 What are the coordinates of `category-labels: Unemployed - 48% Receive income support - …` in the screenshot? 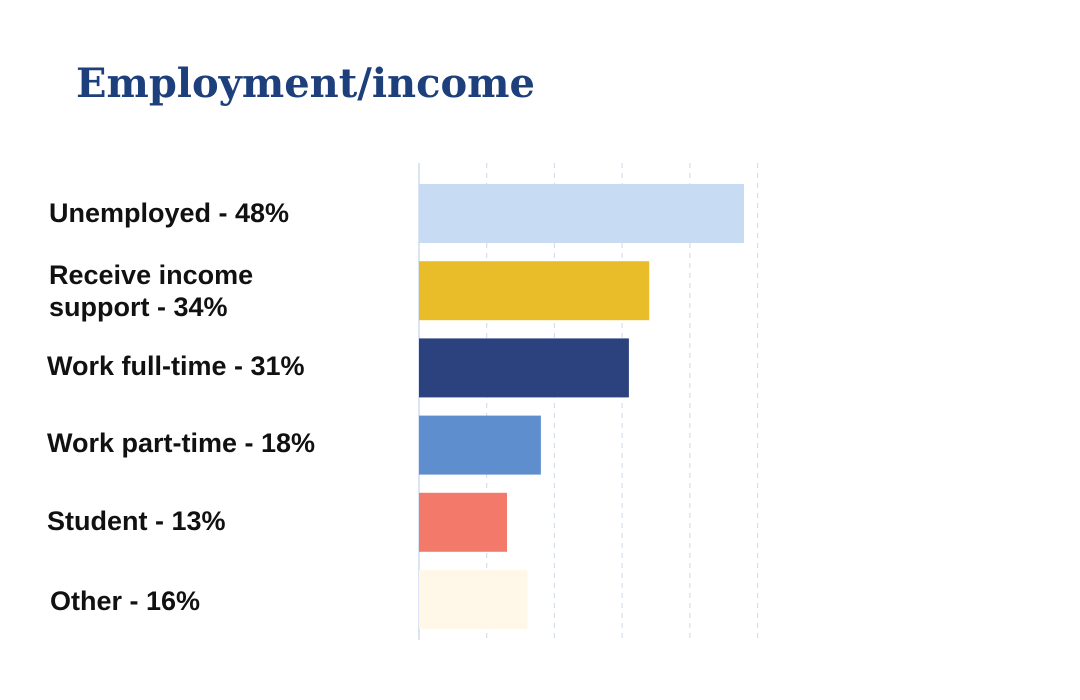 It's located at (181, 407).